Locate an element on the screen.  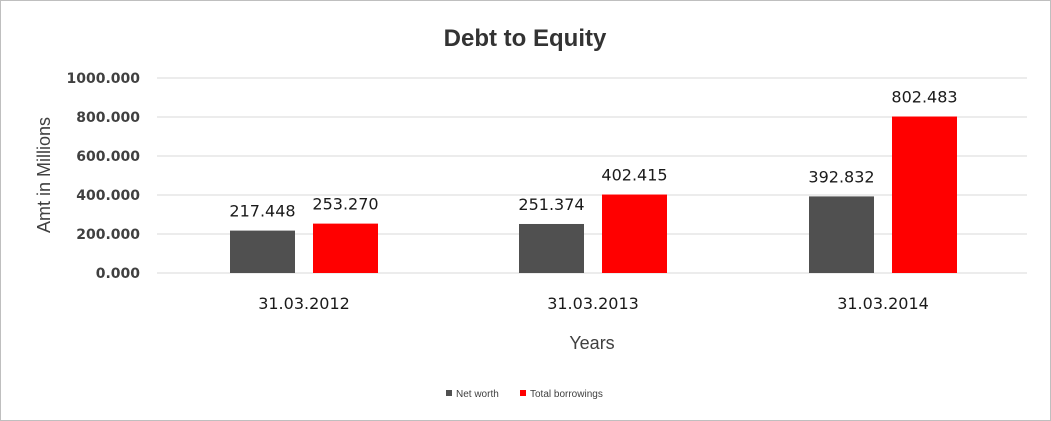
category-label: 31.03.2012 is located at coordinates (304, 303).